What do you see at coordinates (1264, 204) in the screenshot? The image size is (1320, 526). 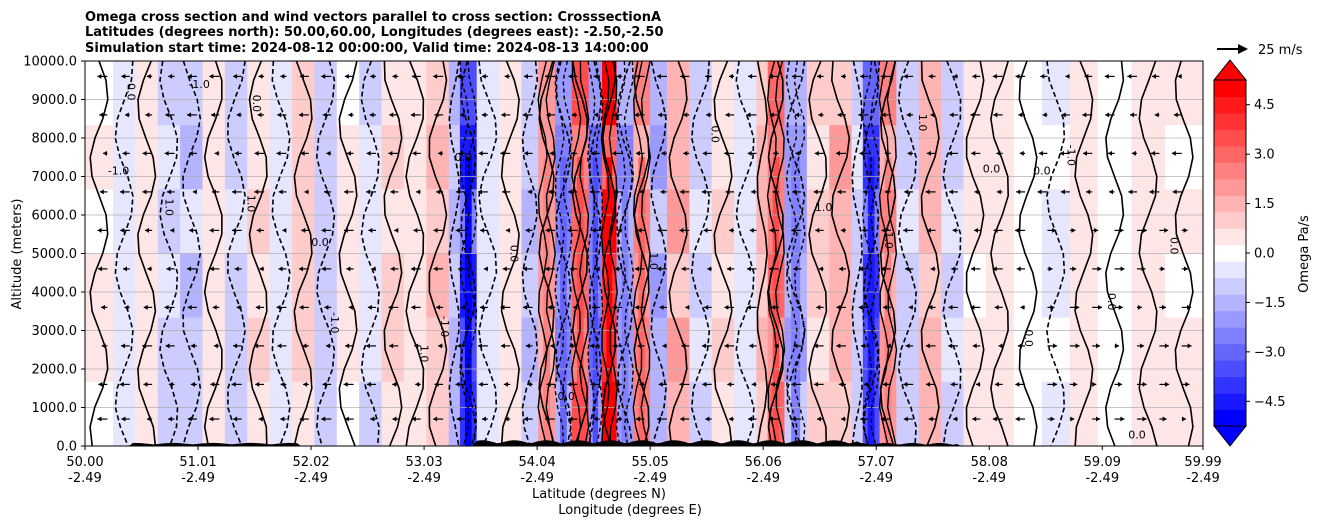 I see `colorbar-tick-label: 1.5` at bounding box center [1264, 204].